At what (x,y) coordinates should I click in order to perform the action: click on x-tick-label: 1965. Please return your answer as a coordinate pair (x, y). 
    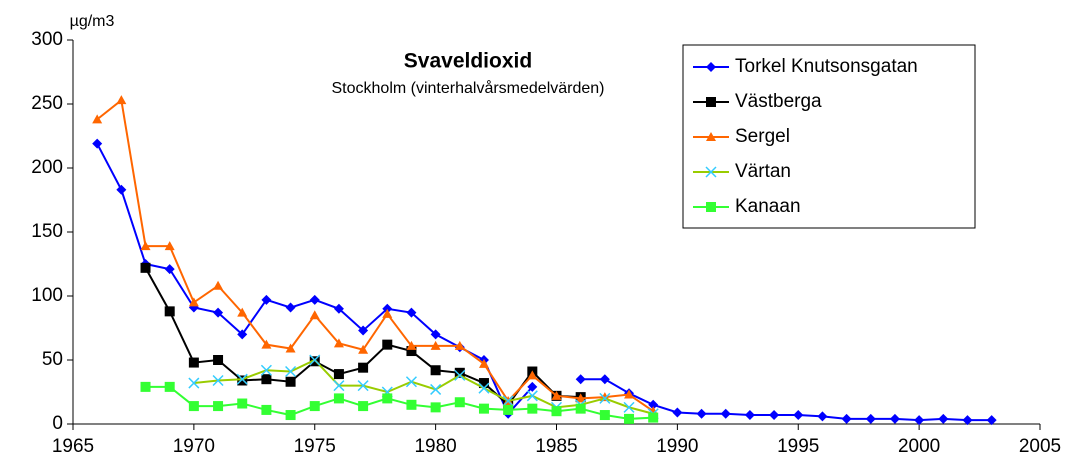
    Looking at the image, I should click on (73, 446).